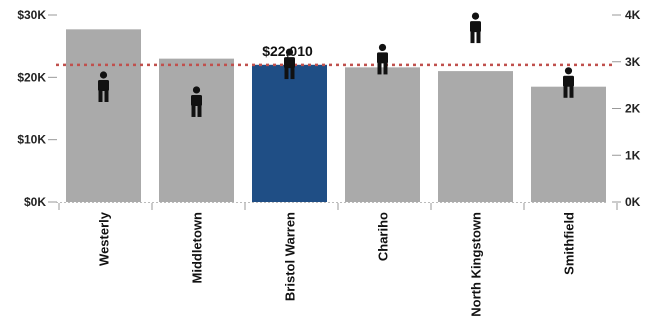  I want to click on right-axis-tick-label: 4K, so click(633, 15).